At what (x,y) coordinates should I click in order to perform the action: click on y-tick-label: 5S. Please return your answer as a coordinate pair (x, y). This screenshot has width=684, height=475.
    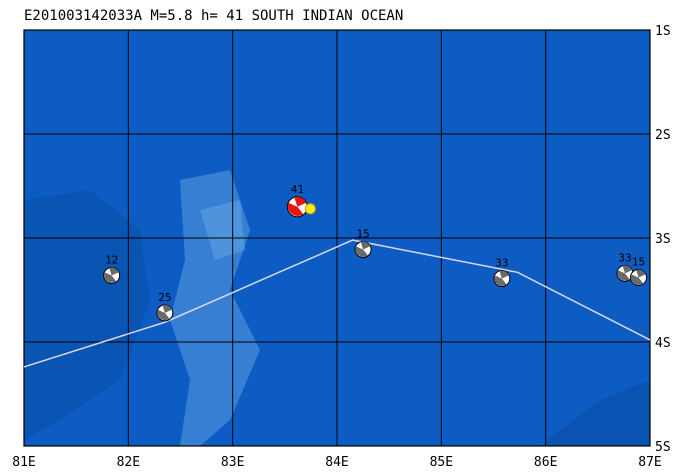
    Looking at the image, I should click on (663, 447).